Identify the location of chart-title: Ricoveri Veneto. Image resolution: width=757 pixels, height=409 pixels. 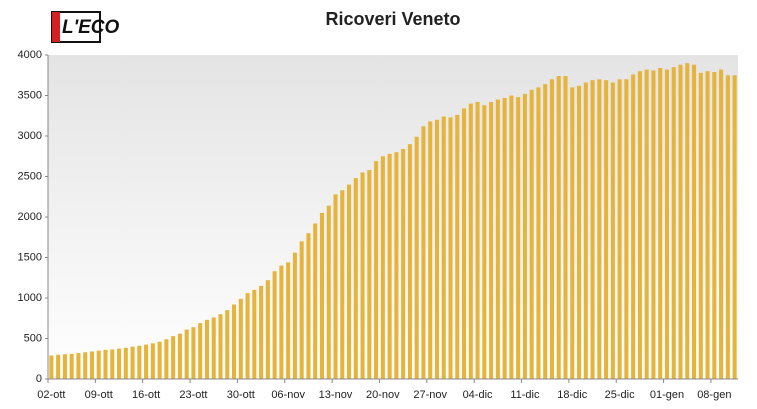
(392, 19).